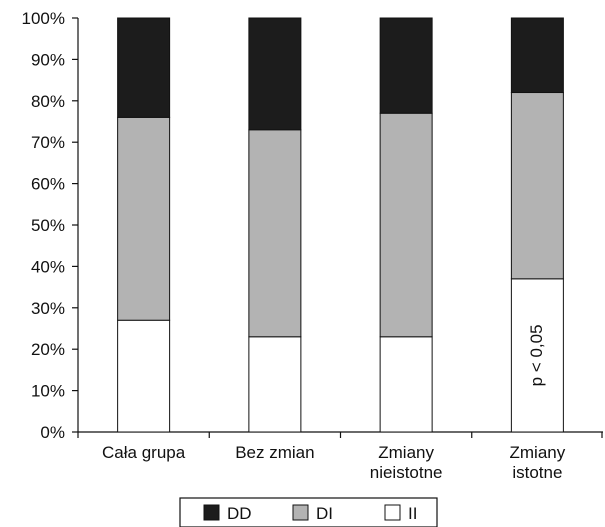 This screenshot has width=605, height=527. What do you see at coordinates (48, 308) in the screenshot?
I see `y-tick-label: 30%` at bounding box center [48, 308].